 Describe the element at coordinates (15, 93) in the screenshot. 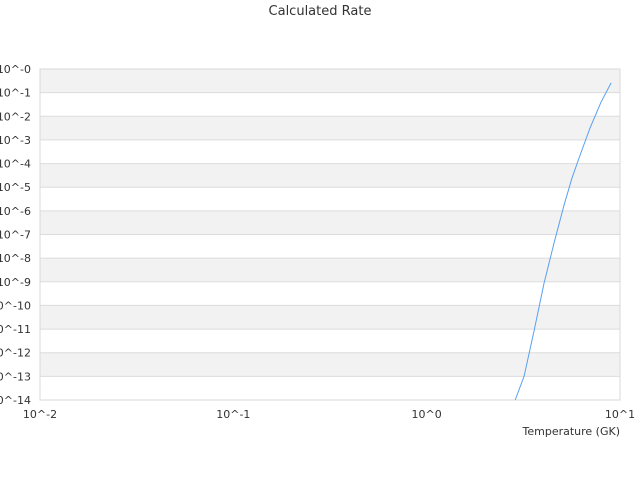

I see `y-tick-label: 10^-1` at that location.